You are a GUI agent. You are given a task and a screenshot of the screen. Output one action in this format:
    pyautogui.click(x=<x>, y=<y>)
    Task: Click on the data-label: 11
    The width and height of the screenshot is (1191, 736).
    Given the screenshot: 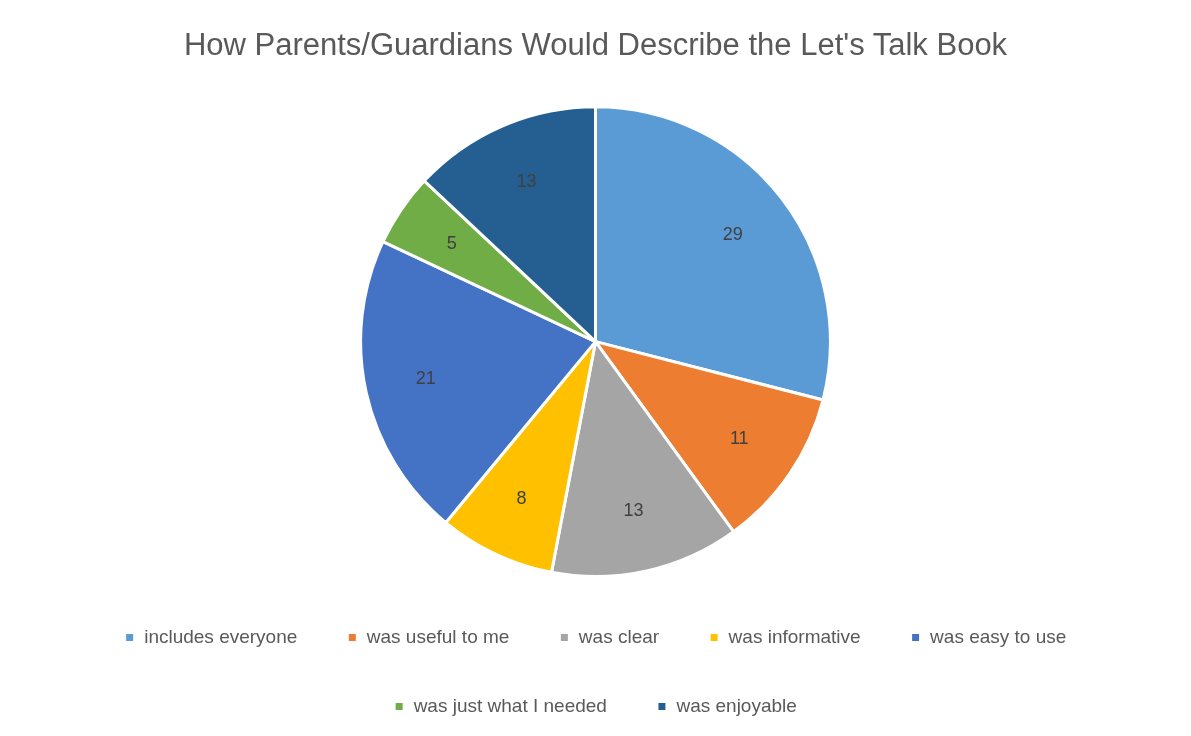 What is the action you would take?
    pyautogui.click(x=739, y=438)
    